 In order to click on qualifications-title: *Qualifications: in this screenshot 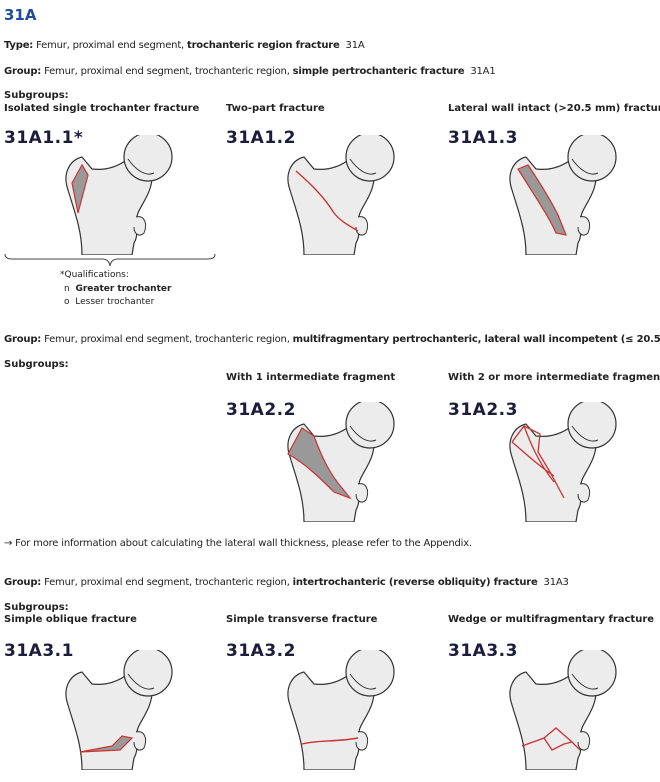, I will do `click(94, 275)`.